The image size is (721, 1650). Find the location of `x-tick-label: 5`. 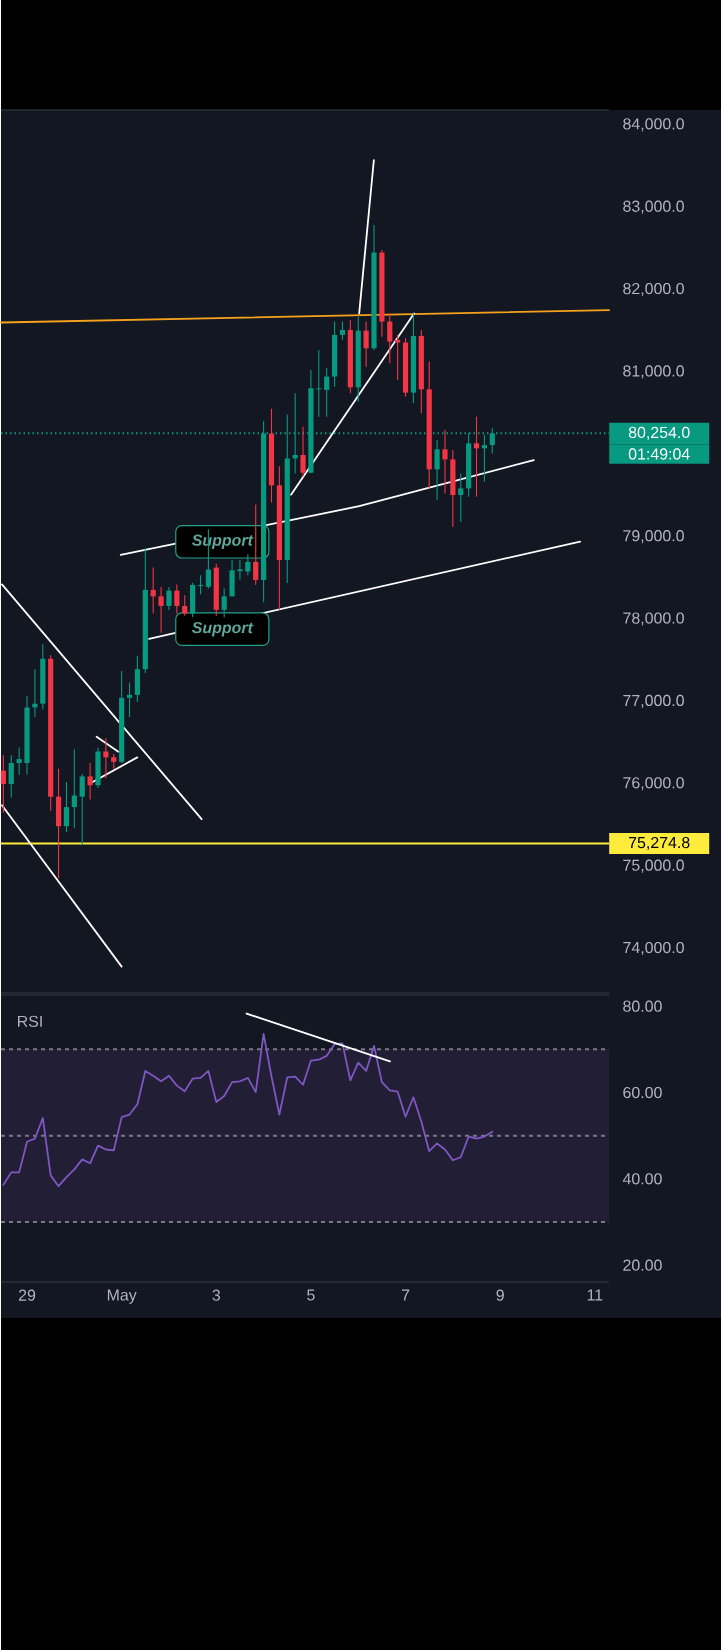

x-tick-label: 5 is located at coordinates (311, 1295).